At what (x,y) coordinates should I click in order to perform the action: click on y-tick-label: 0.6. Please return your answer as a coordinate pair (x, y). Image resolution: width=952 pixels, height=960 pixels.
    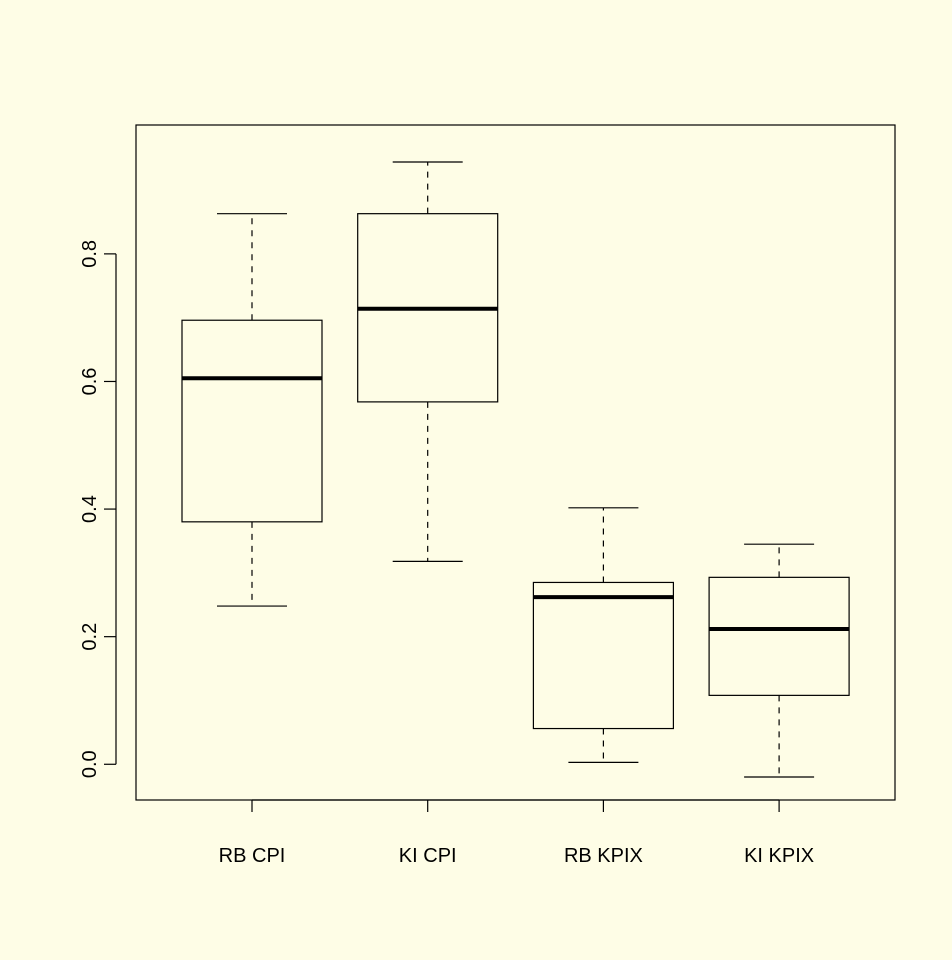
    Looking at the image, I should click on (90, 382).